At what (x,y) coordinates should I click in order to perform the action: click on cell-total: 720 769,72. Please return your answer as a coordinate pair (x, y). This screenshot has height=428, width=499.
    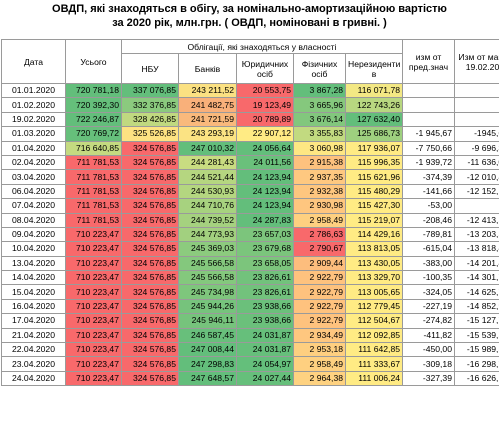
    Looking at the image, I should click on (93, 134).